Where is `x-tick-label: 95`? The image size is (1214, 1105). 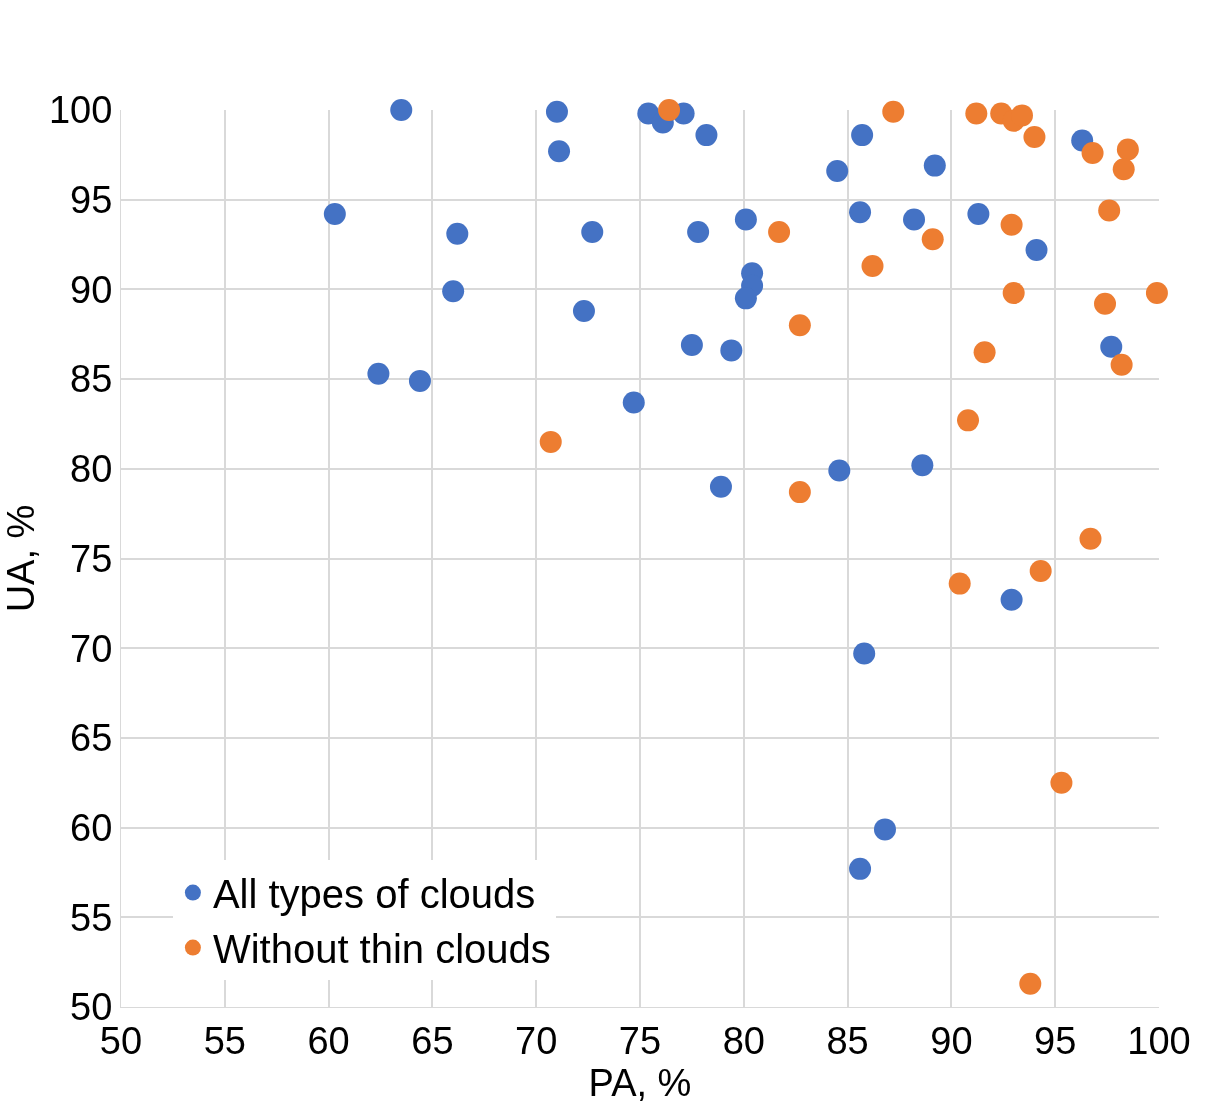
x-tick-label: 95 is located at coordinates (1055, 1040).